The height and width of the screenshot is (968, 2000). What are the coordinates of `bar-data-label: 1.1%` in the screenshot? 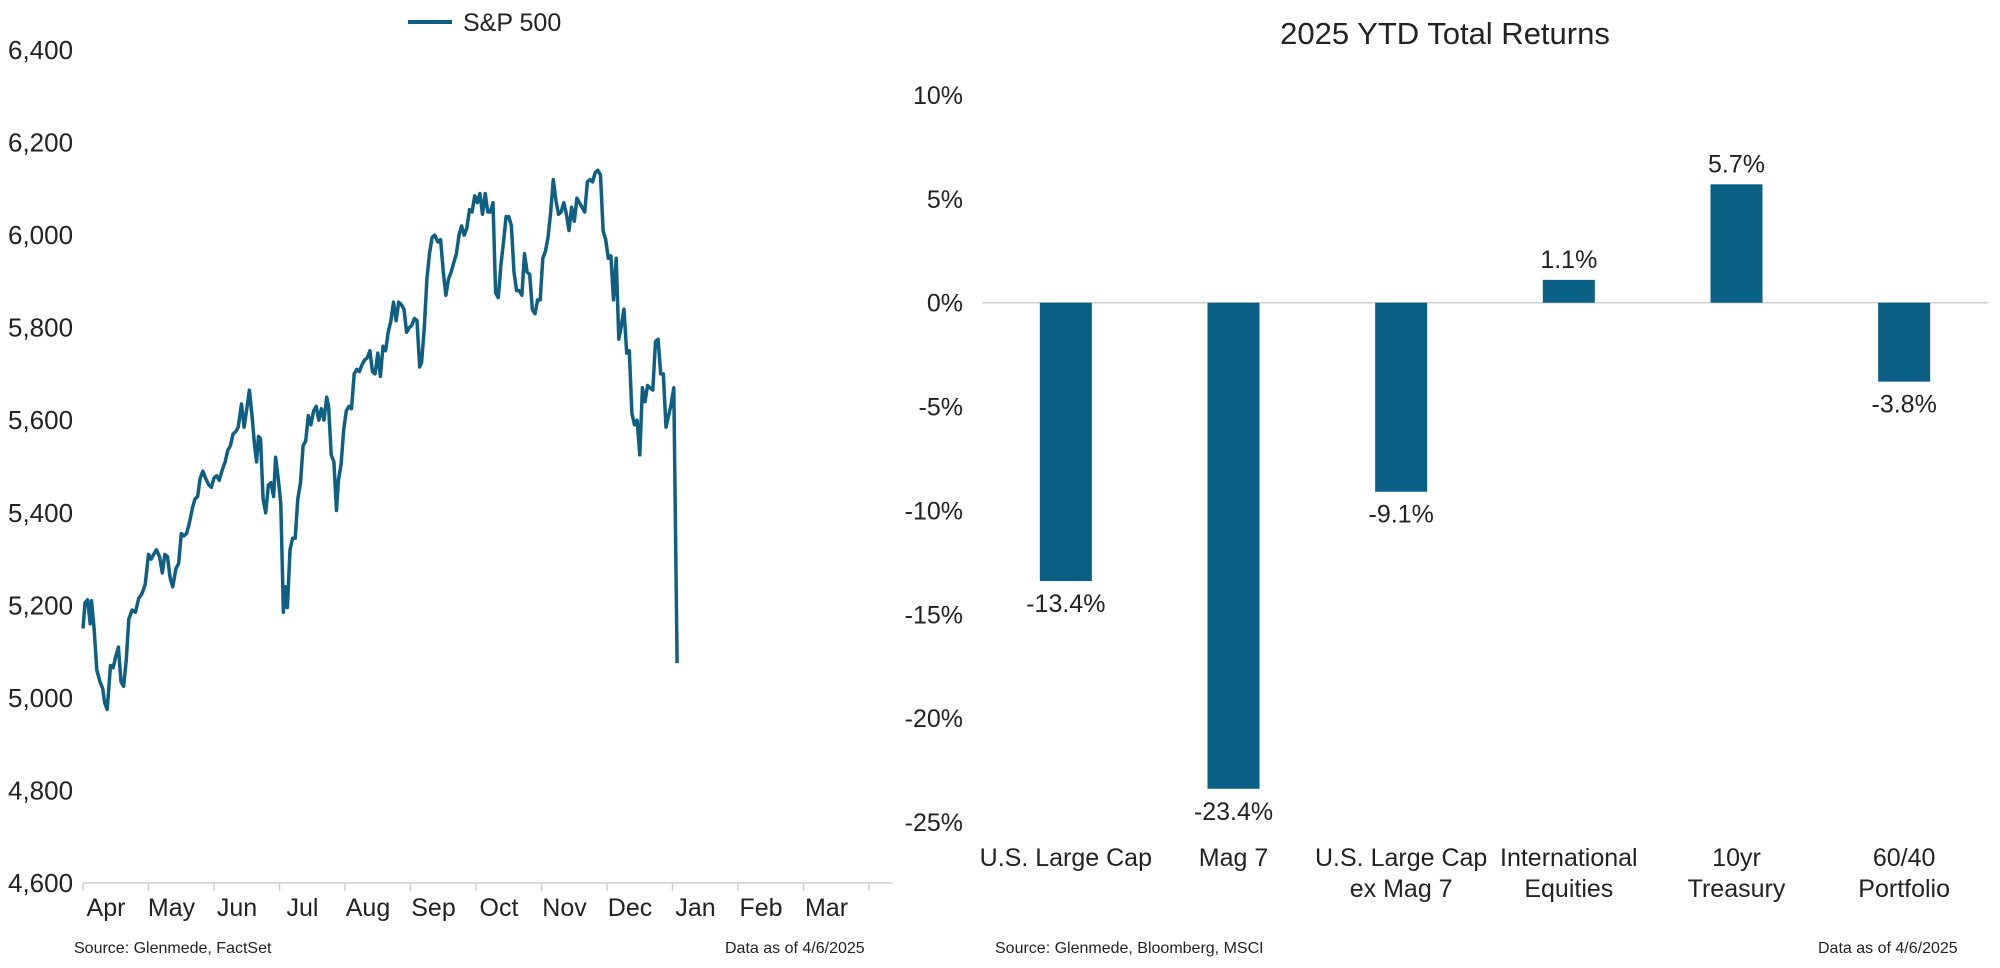 It's located at (1568, 260).